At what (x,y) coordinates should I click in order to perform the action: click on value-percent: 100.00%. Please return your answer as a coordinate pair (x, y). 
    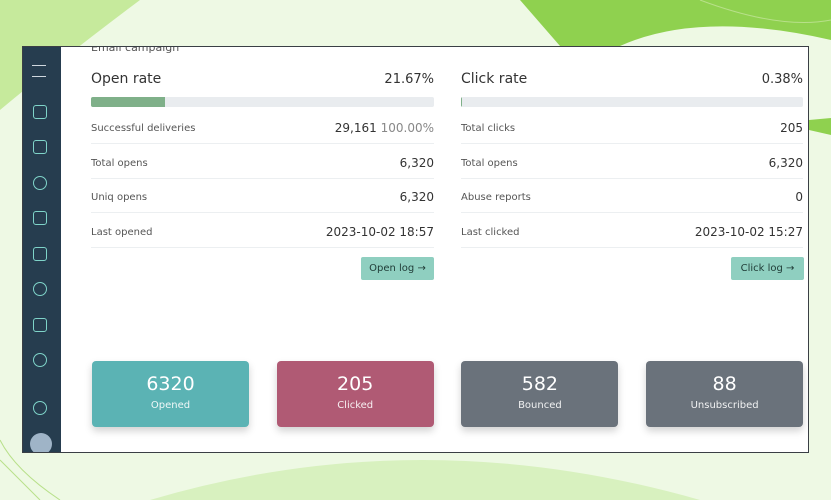
    Looking at the image, I should click on (407, 128).